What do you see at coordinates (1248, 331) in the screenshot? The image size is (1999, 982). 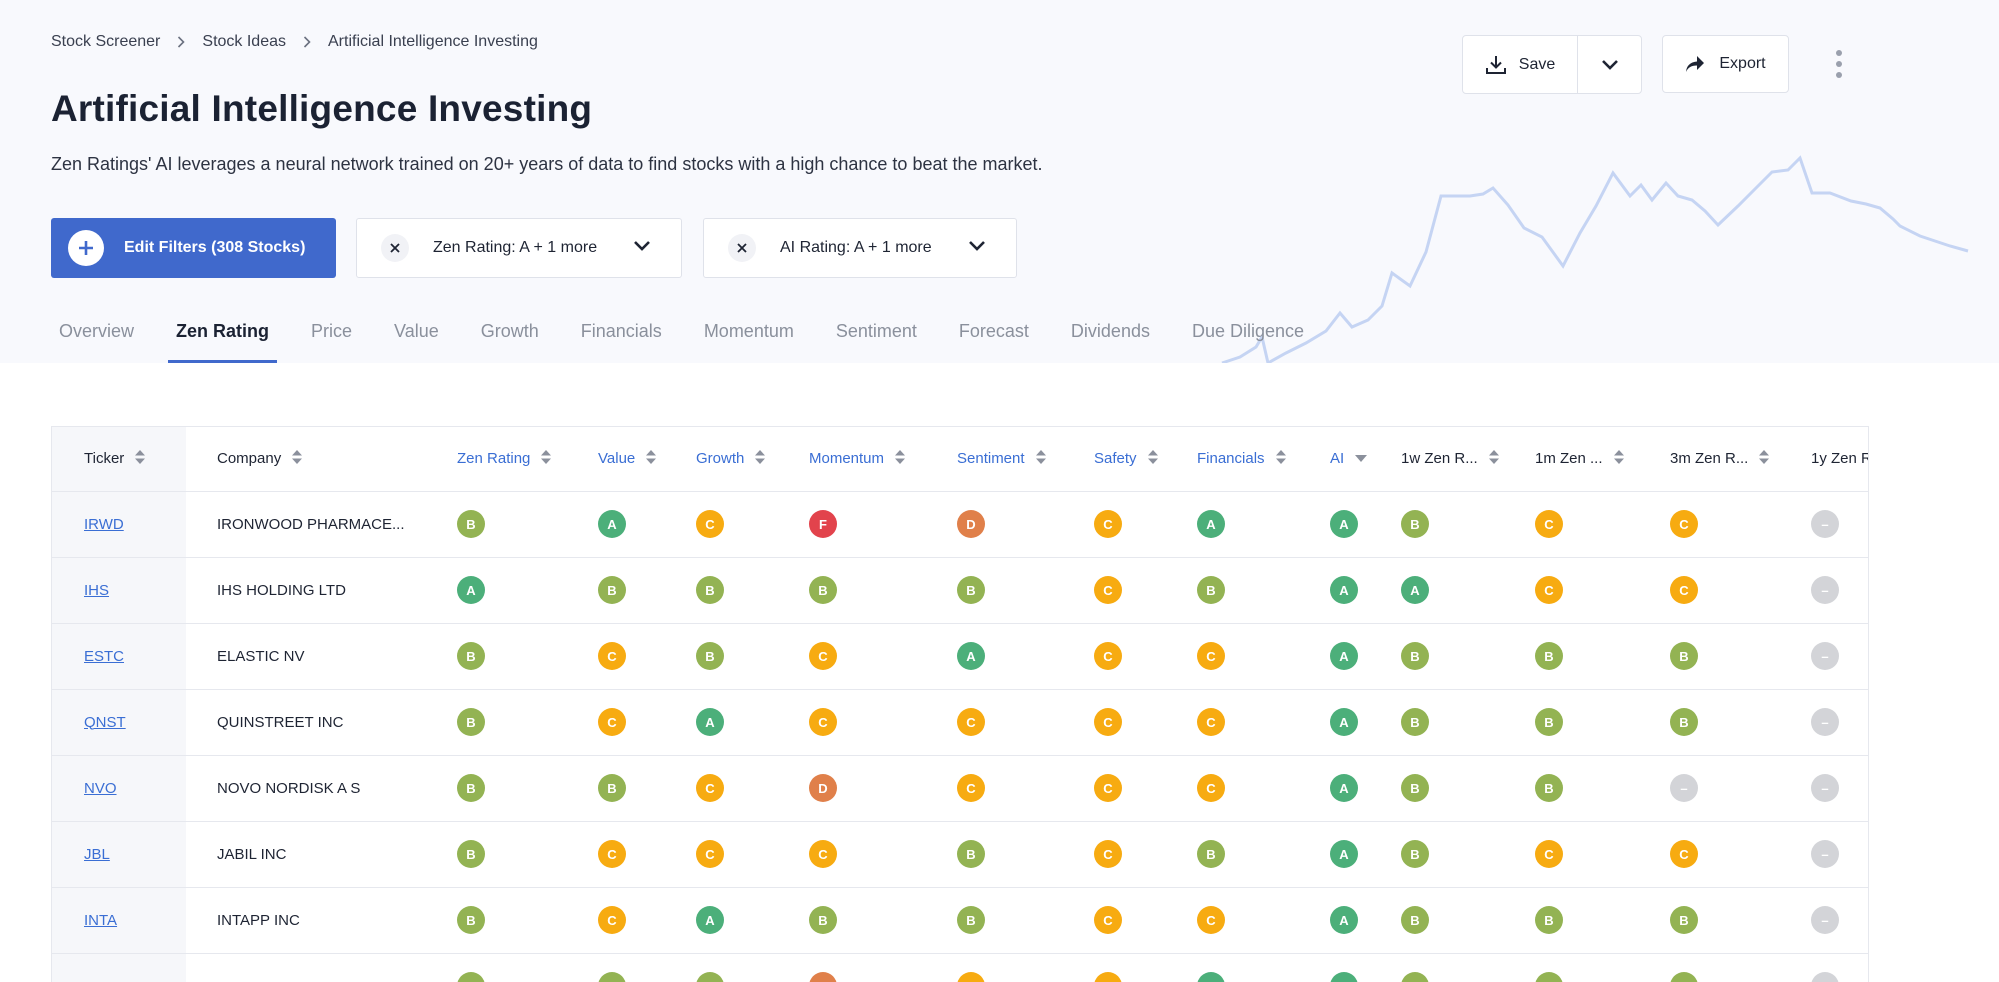 I see `tab-due-diligence: Due Diligence` at bounding box center [1248, 331].